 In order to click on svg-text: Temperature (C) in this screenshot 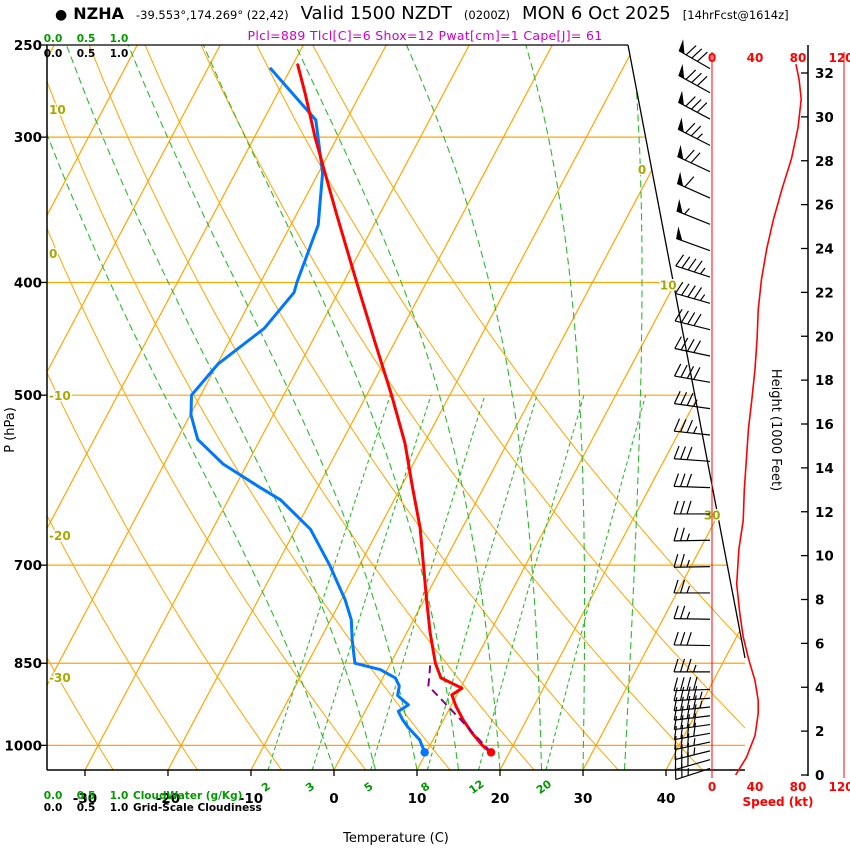, I will do `click(395, 838)`.